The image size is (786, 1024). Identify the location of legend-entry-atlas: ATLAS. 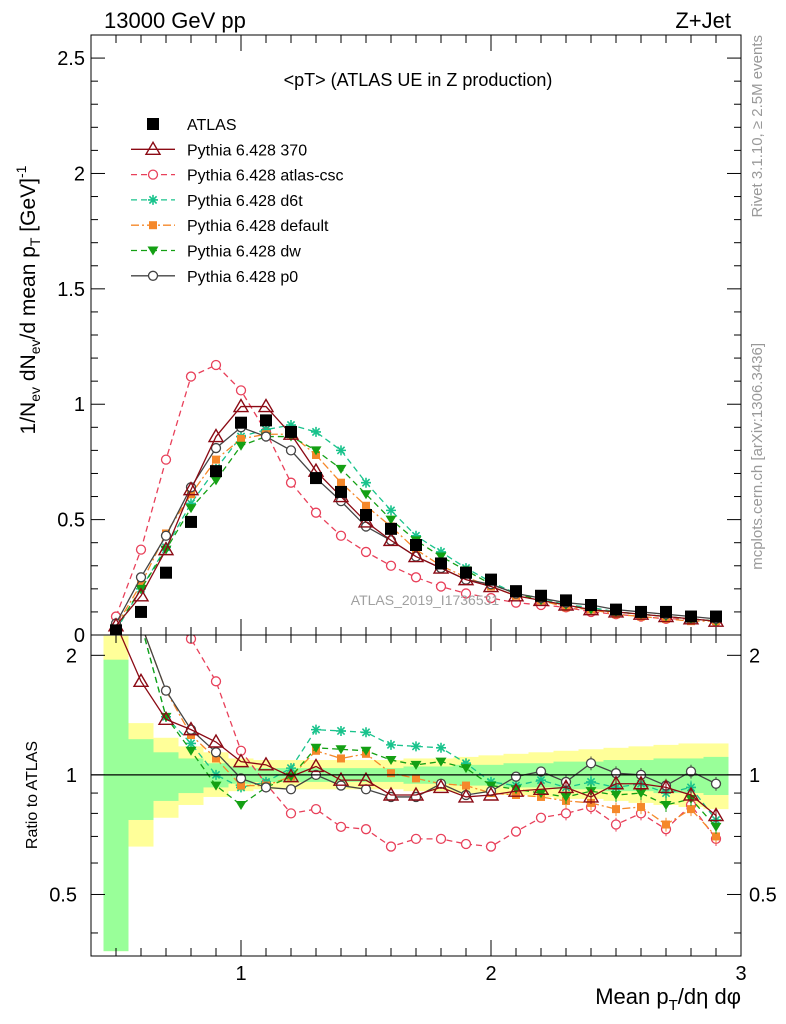
(192, 125).